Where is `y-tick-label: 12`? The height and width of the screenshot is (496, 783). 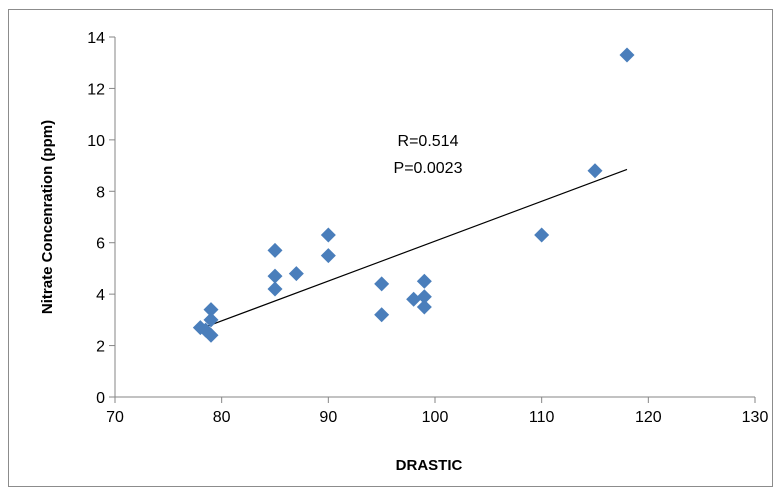 y-tick-label: 12 is located at coordinates (96, 89).